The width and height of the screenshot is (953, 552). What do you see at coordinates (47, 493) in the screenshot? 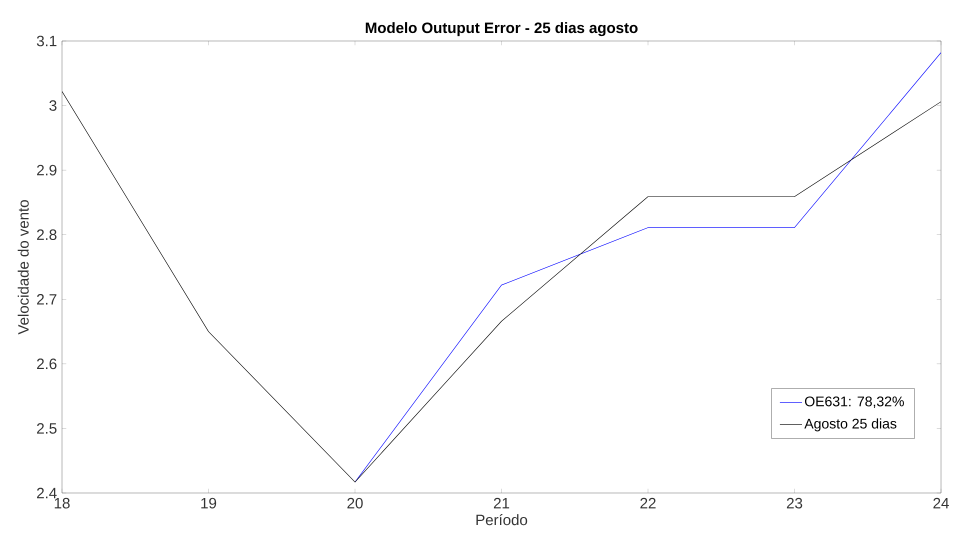
I see `y-tick-label: 2.4` at bounding box center [47, 493].